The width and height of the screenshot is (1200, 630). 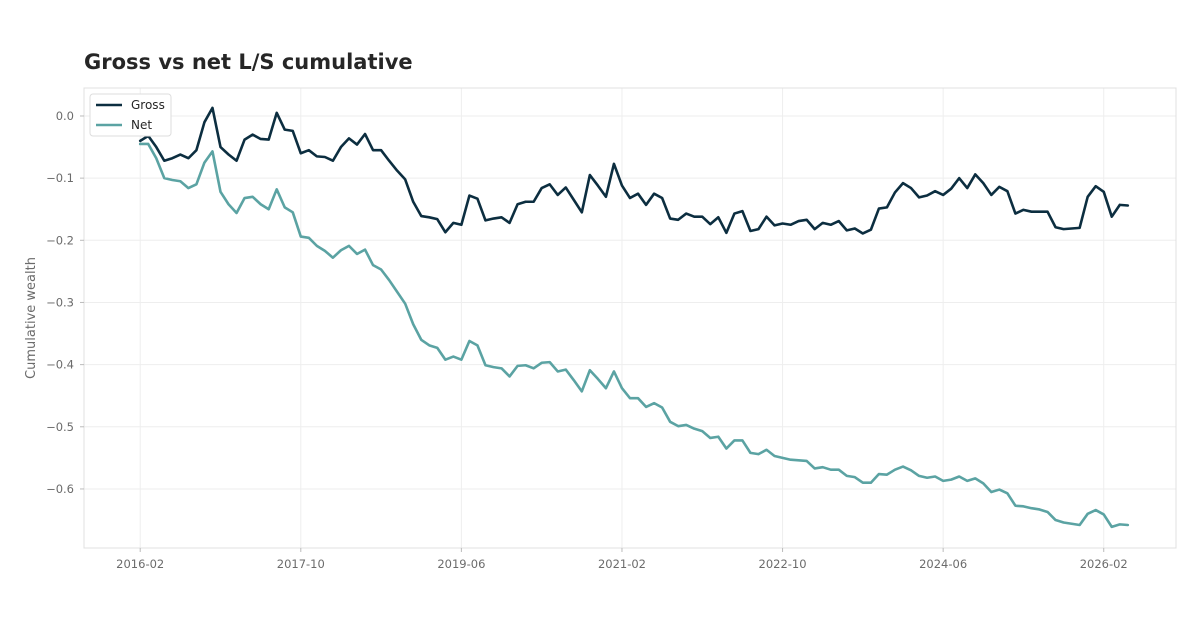 I want to click on y-tick-label: 0.0, so click(x=65, y=116).